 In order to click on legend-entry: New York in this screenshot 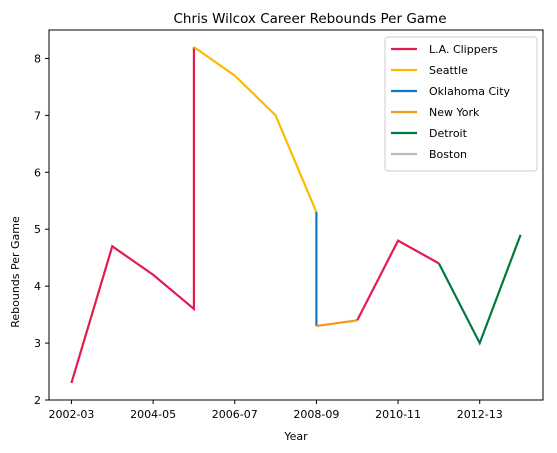, I will do `click(454, 112)`.